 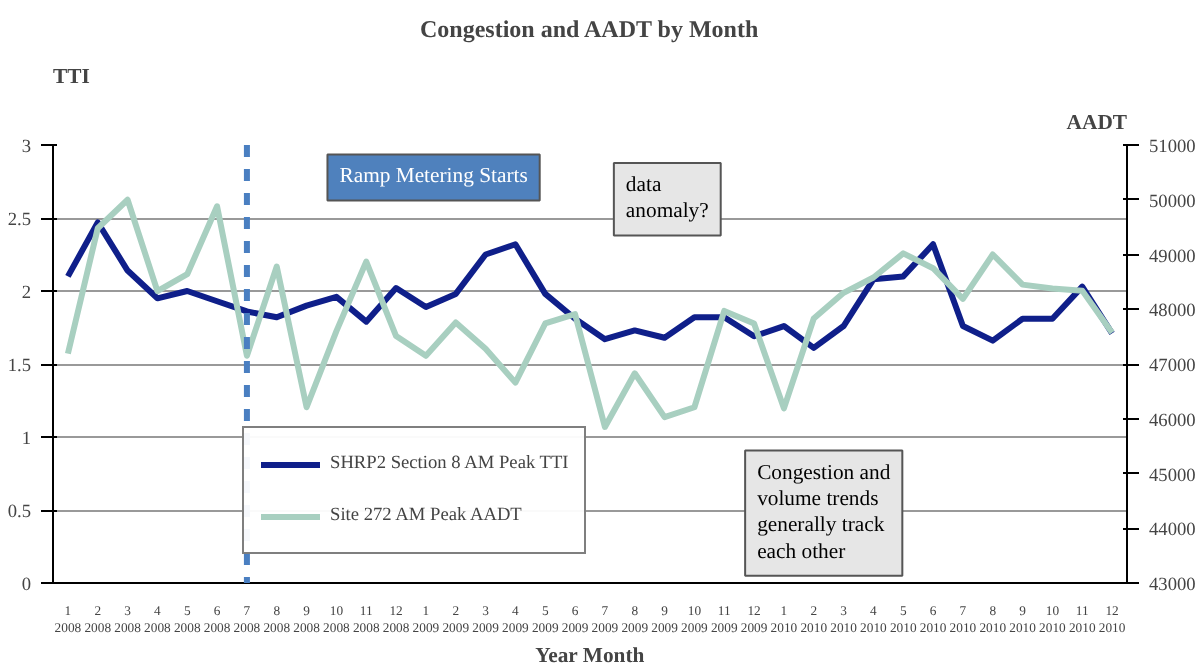 What do you see at coordinates (71, 78) in the screenshot?
I see `y-axis-title: TTI` at bounding box center [71, 78].